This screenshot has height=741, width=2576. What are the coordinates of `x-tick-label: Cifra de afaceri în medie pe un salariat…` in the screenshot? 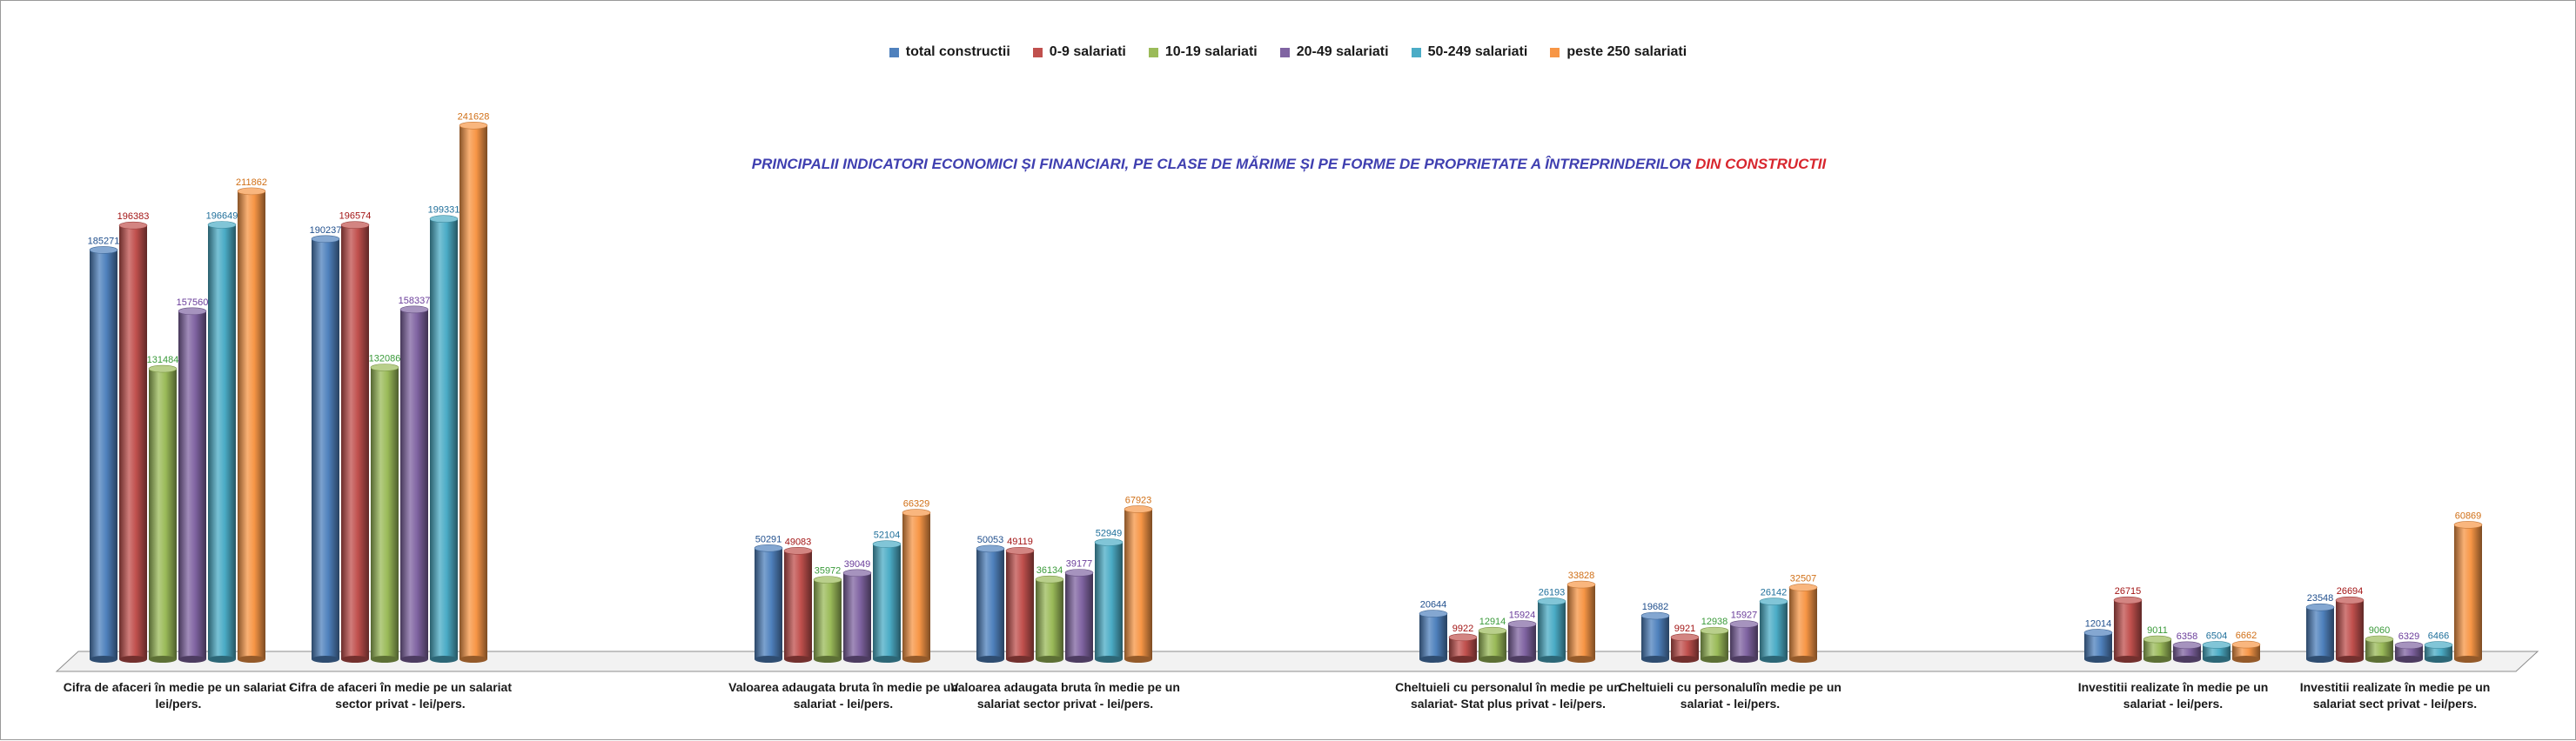 It's located at (179, 695).